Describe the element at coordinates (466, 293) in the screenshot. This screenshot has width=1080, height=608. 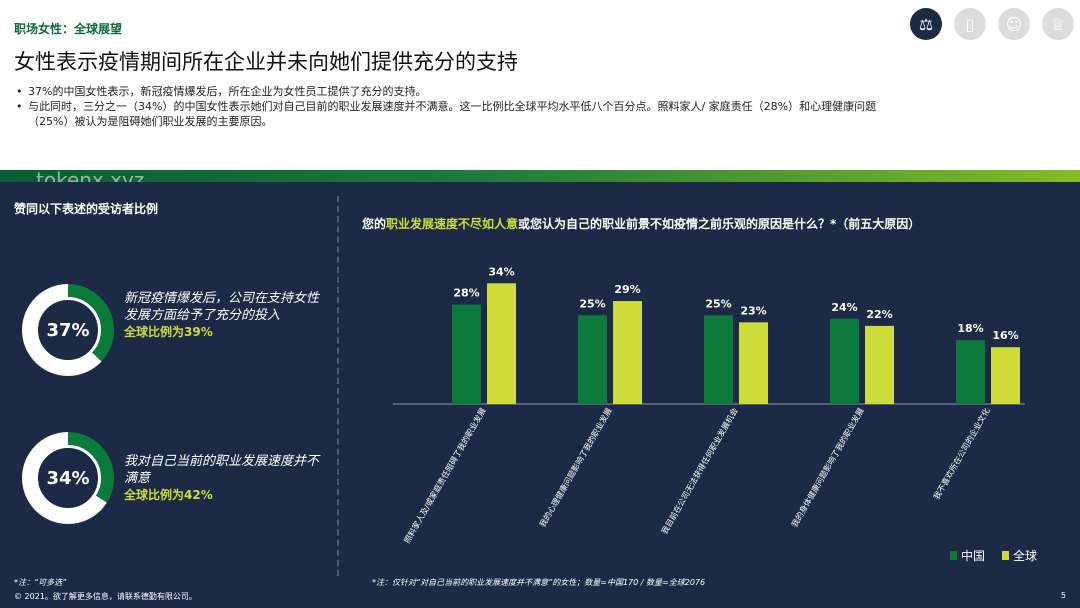
I see `bar-value-label: 28%` at that location.